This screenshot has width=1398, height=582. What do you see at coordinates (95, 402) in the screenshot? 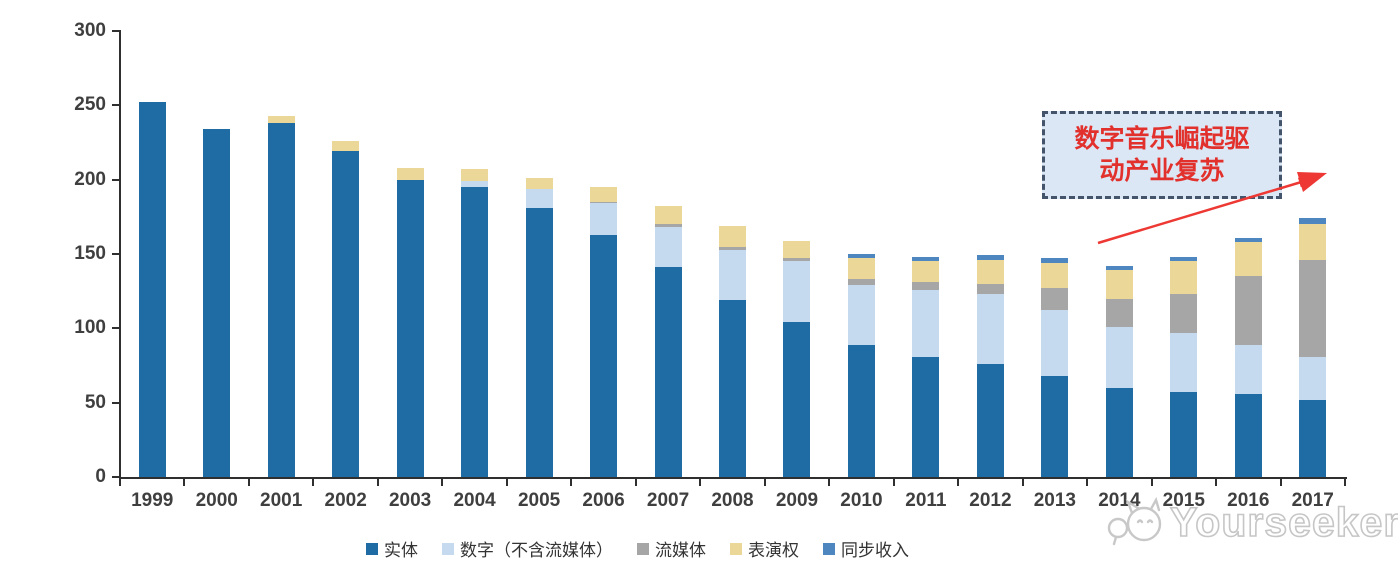
I see `y-axis-label: 50` at bounding box center [95, 402].